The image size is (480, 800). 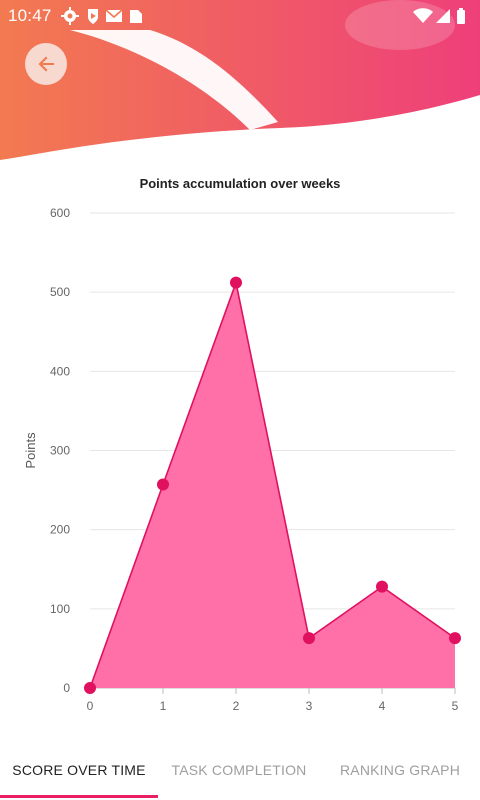 I want to click on status-system-icons, so click(x=439, y=16).